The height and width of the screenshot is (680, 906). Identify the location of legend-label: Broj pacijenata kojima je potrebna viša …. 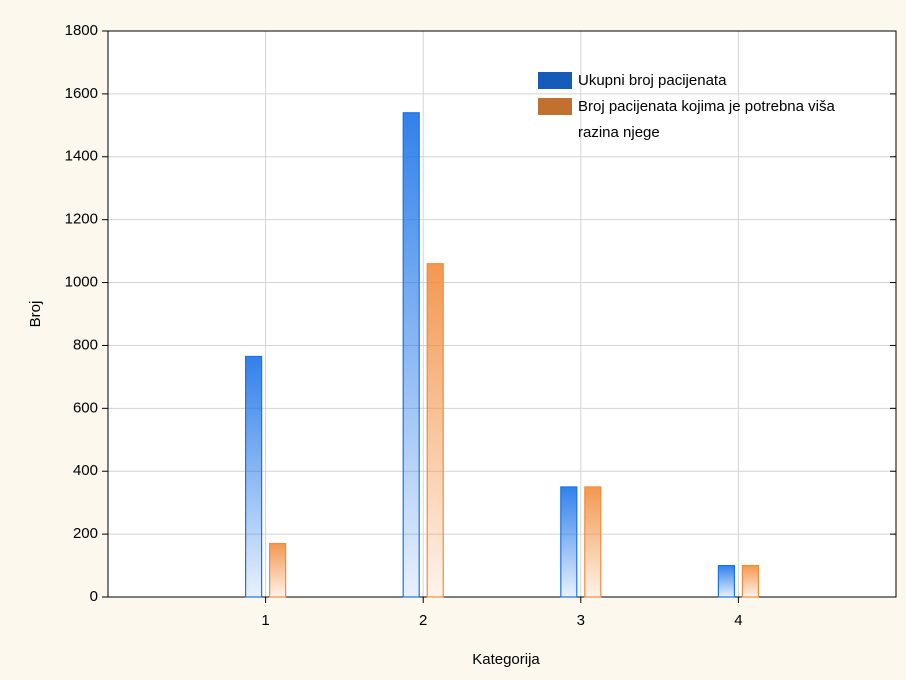
(706, 119).